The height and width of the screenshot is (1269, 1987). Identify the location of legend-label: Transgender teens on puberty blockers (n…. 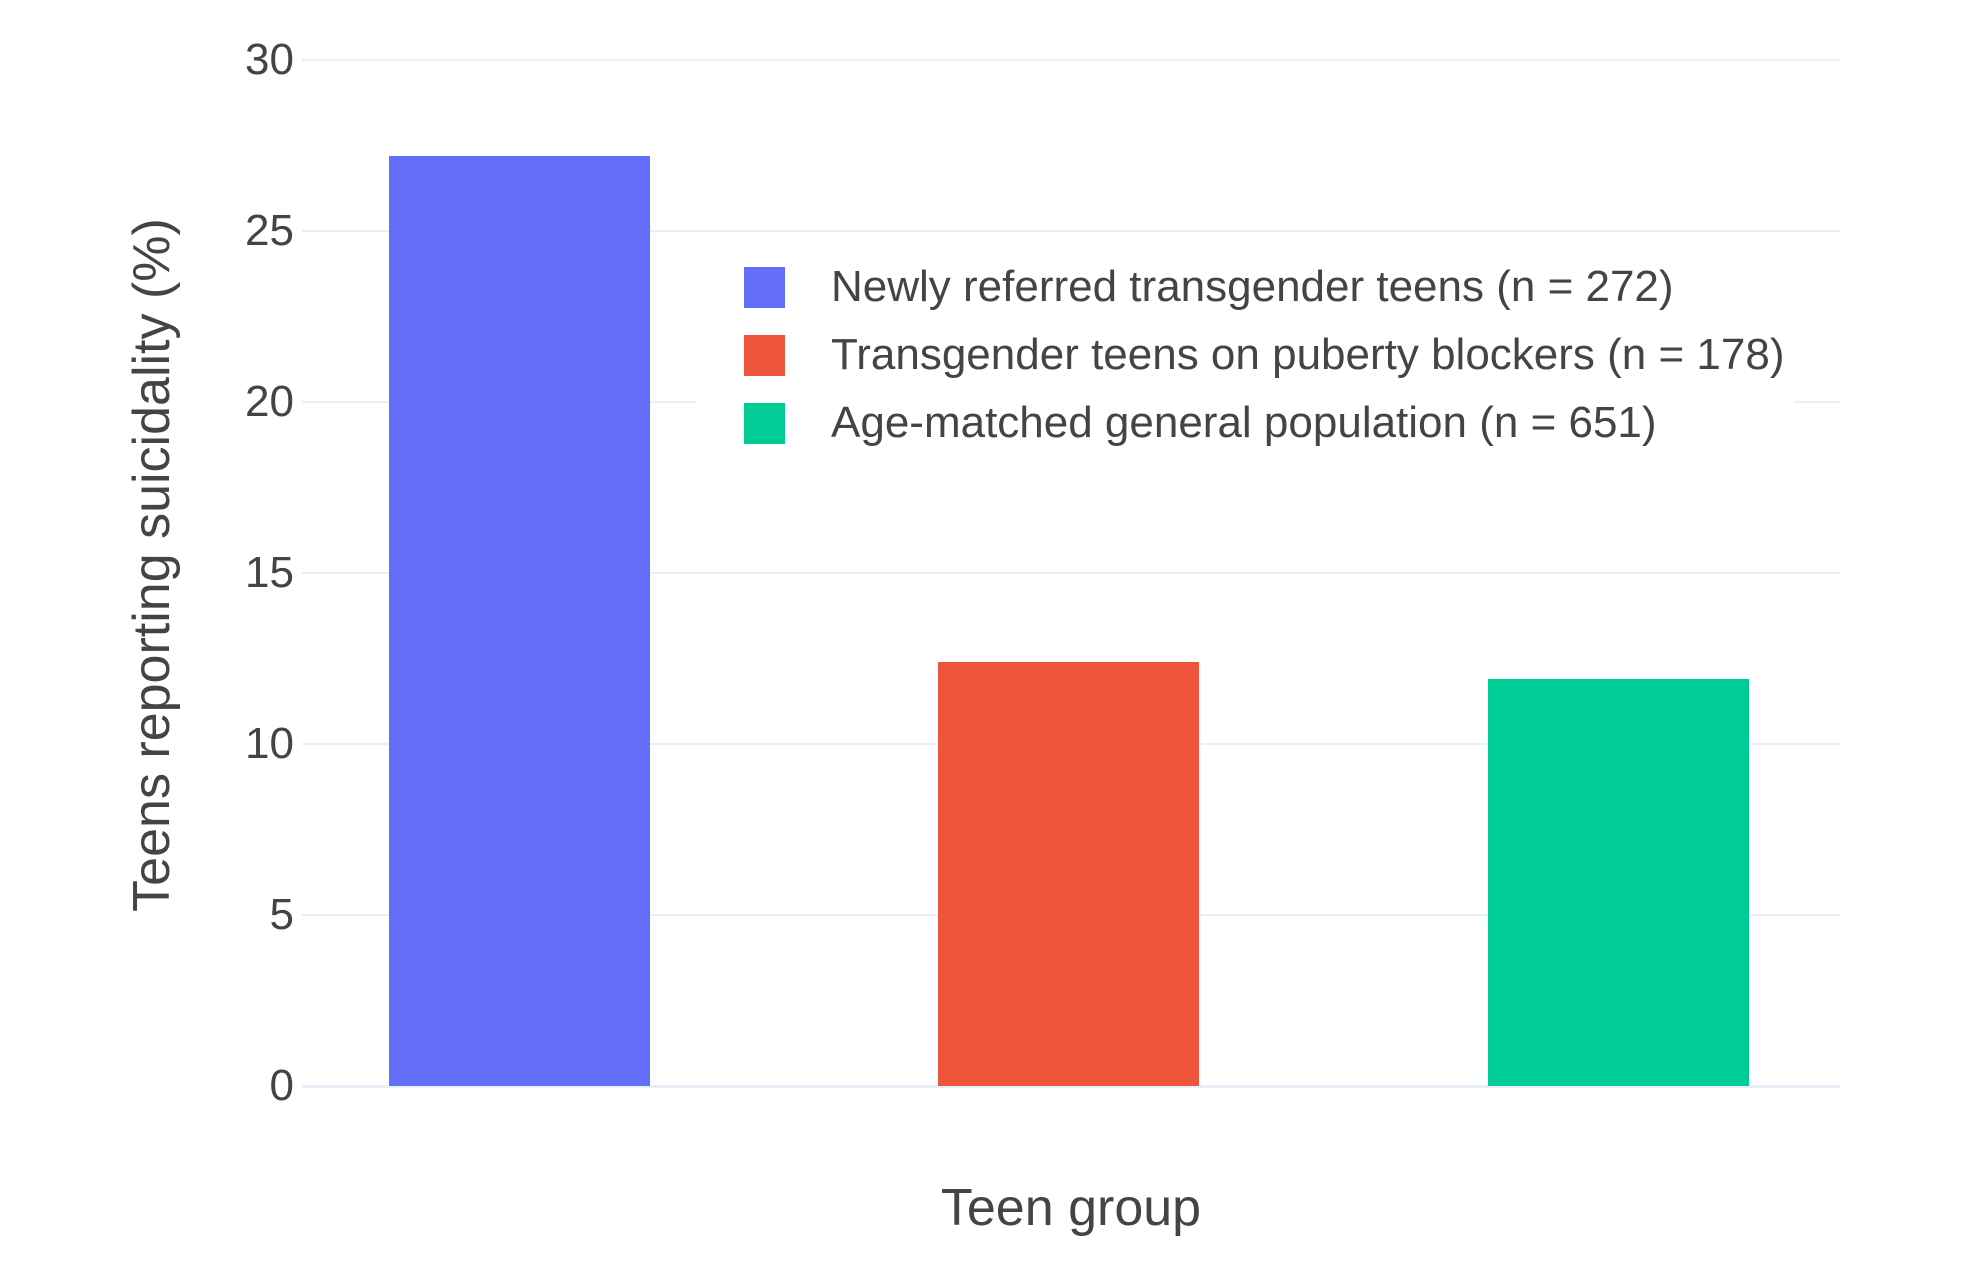
(1308, 354).